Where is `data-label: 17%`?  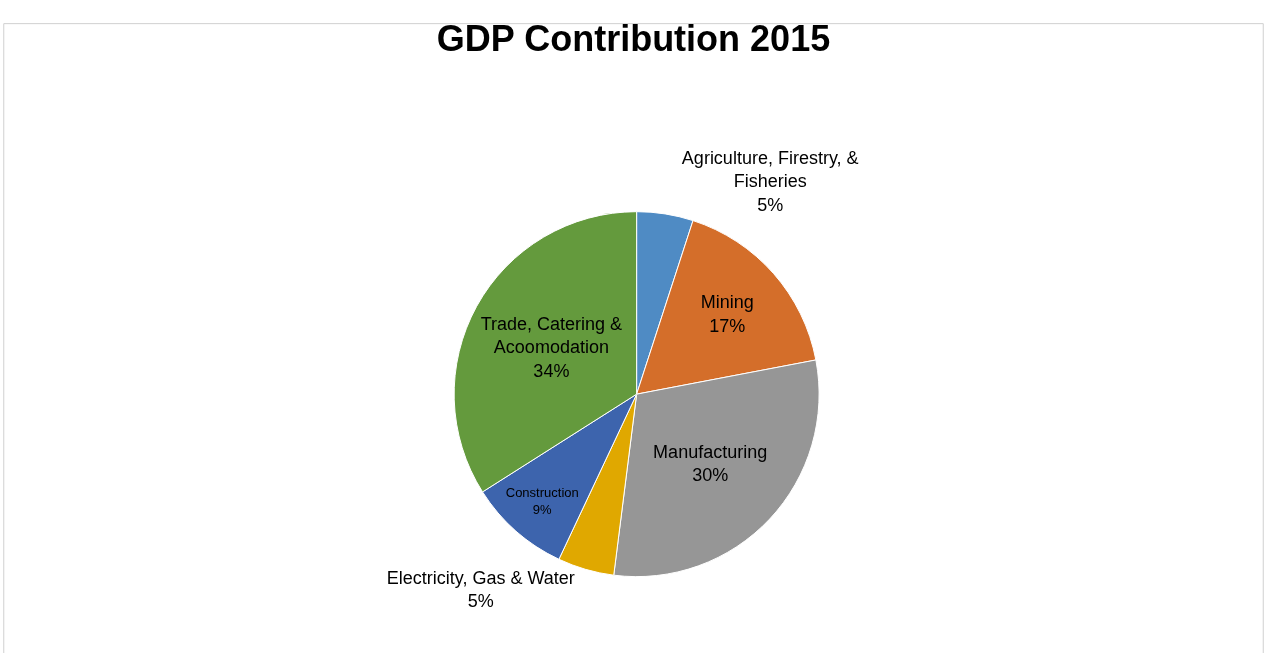 data-label: 17% is located at coordinates (727, 325).